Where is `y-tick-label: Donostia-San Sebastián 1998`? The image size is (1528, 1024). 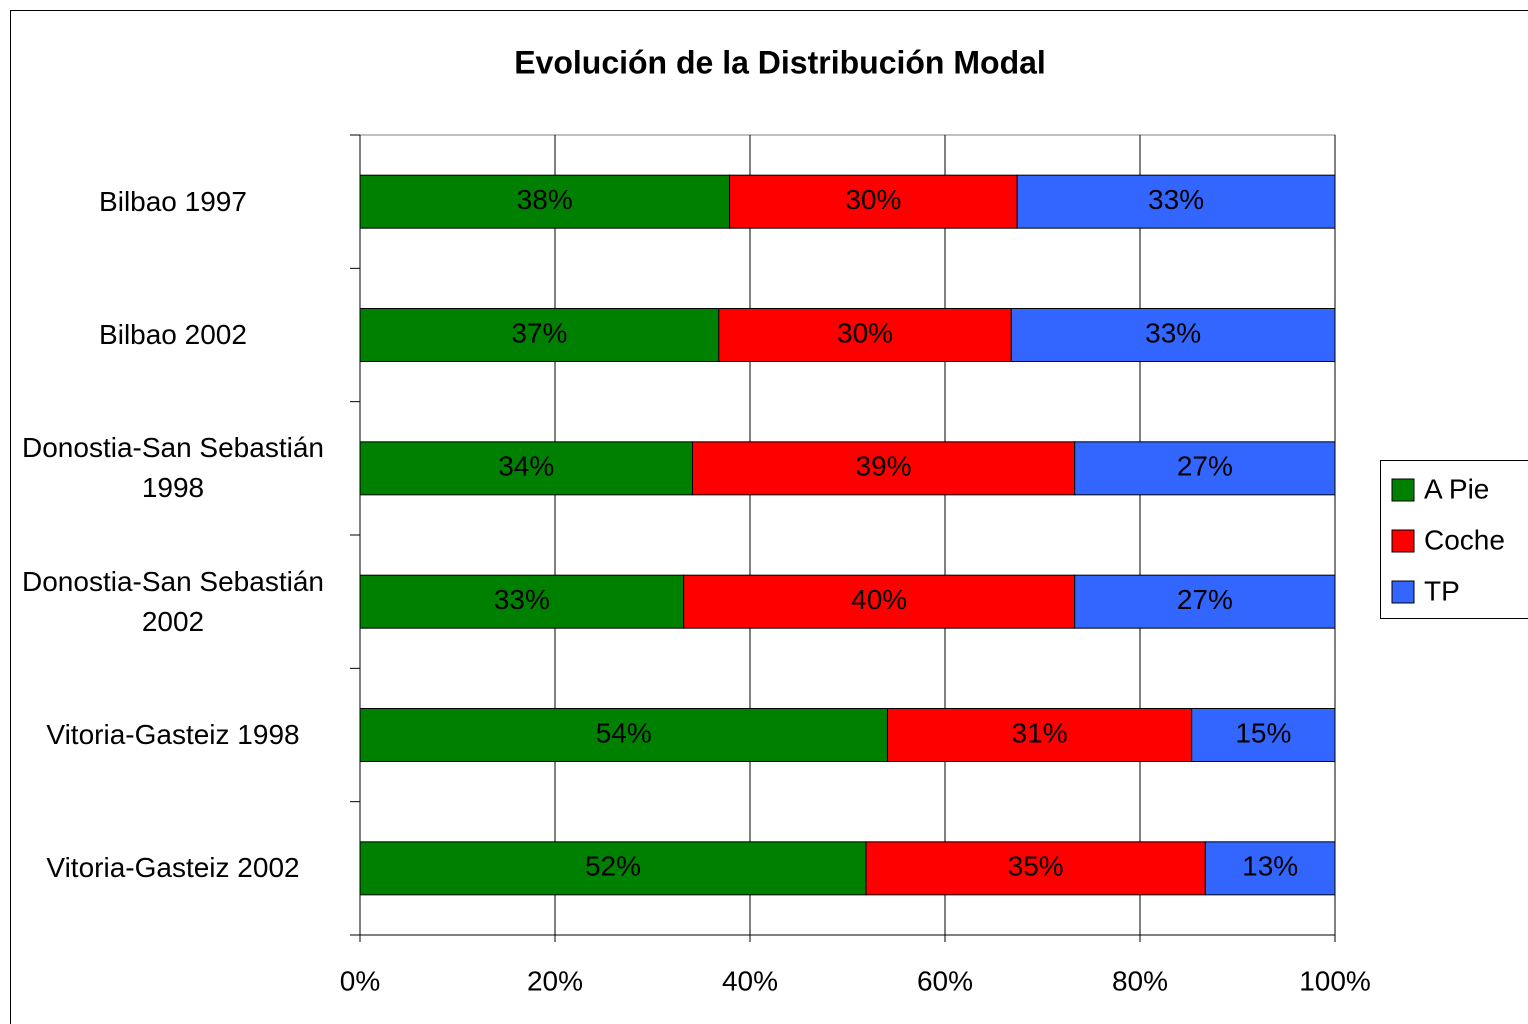 y-tick-label: Donostia-San Sebastián 1998 is located at coordinates (173, 468).